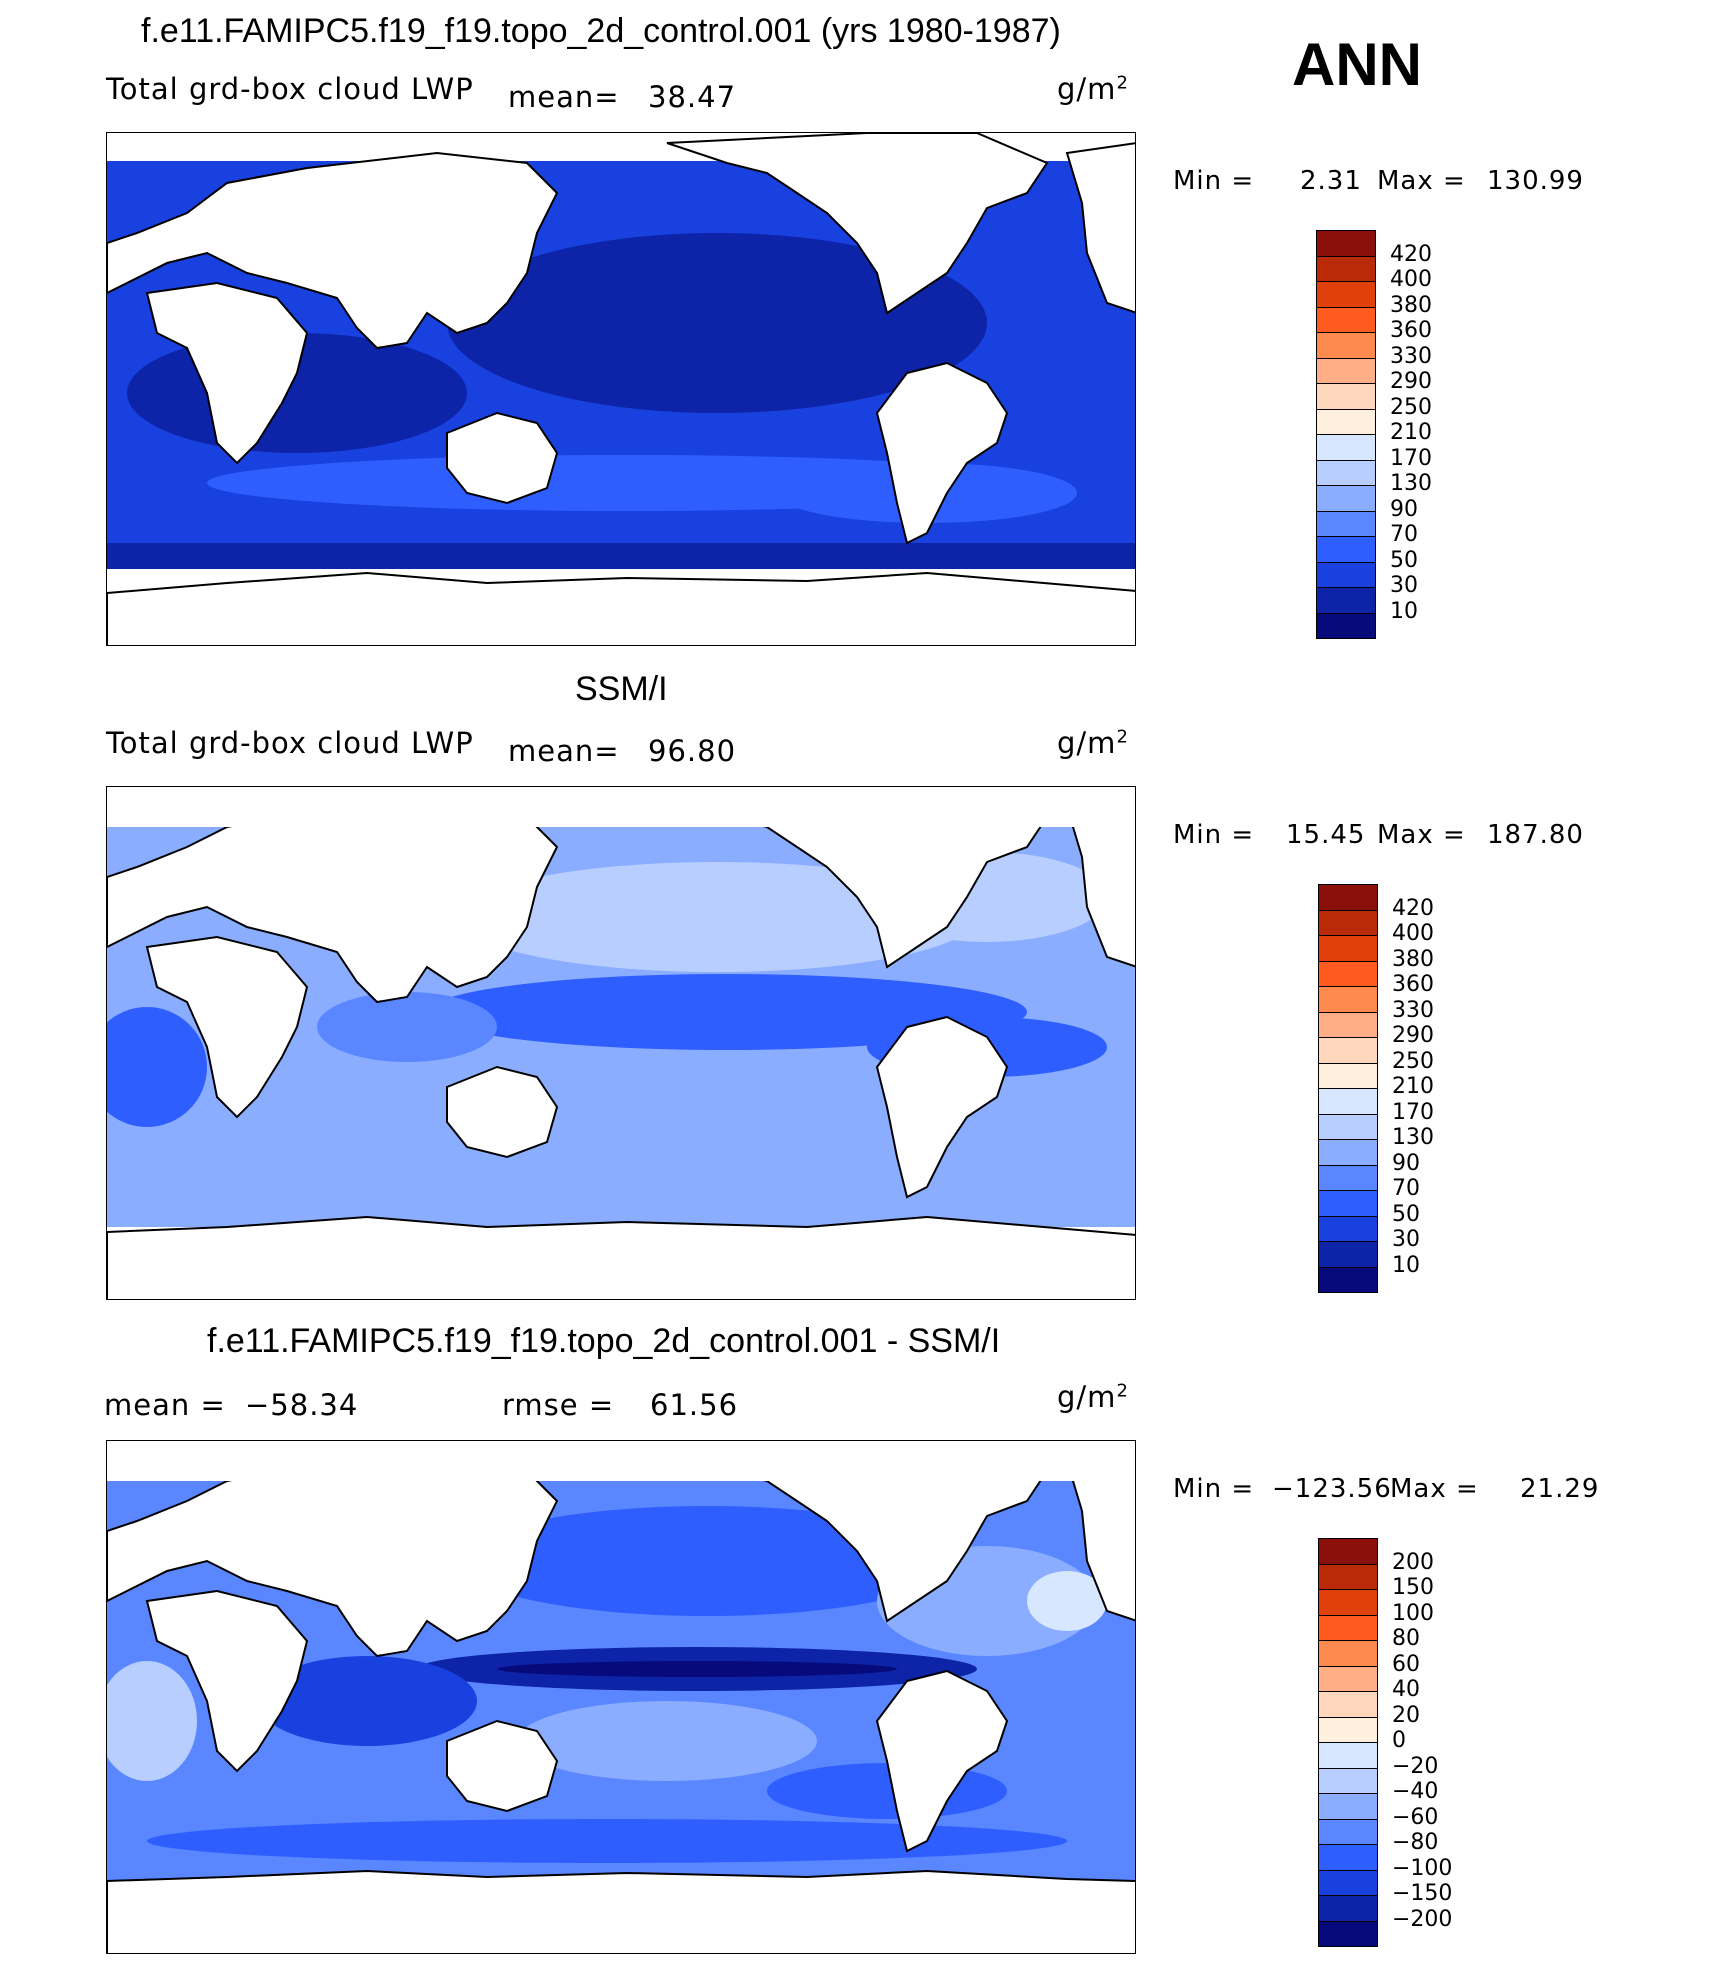  Describe the element at coordinates (692, 751) in the screenshot. I see `panel2-mean-value: 96.80` at that location.